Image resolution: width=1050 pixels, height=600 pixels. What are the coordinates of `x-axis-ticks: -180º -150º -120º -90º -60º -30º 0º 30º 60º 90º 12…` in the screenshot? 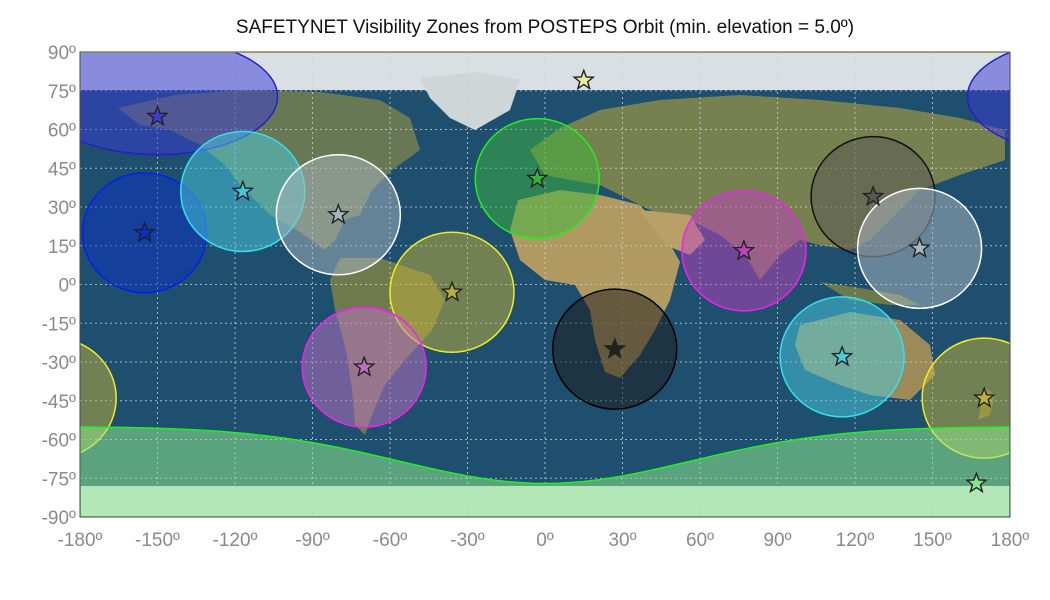 It's located at (544, 540).